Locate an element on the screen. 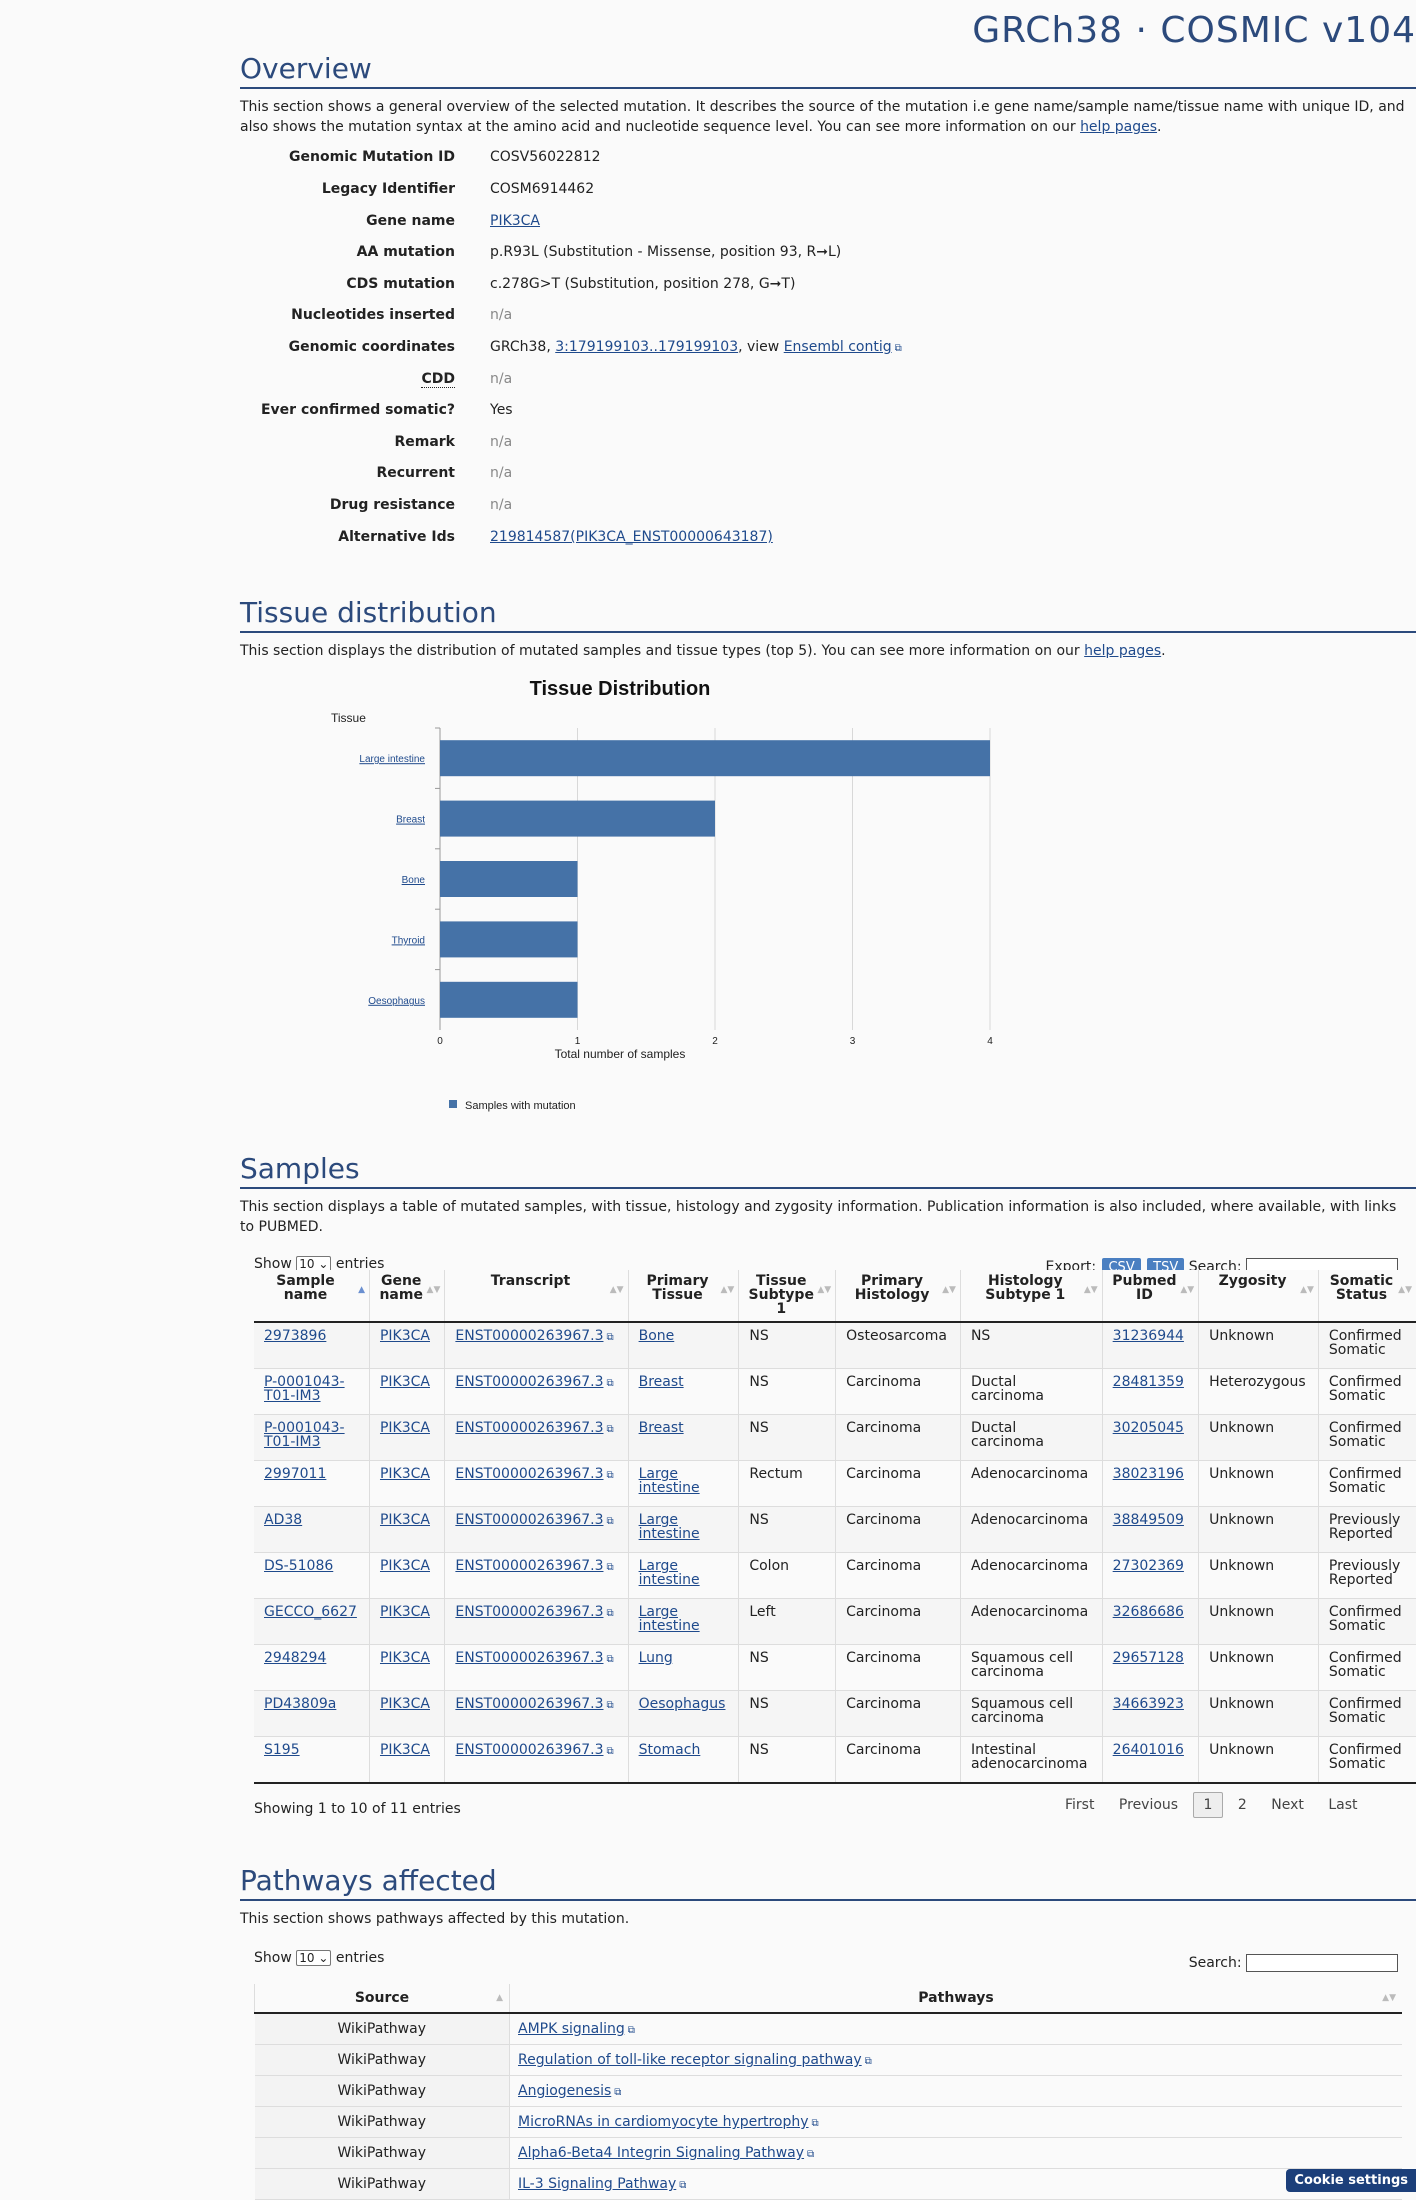 The width and height of the screenshot is (1416, 2200). col-header: Histology Subtype 1 ▲▼ is located at coordinates (1031, 1296).